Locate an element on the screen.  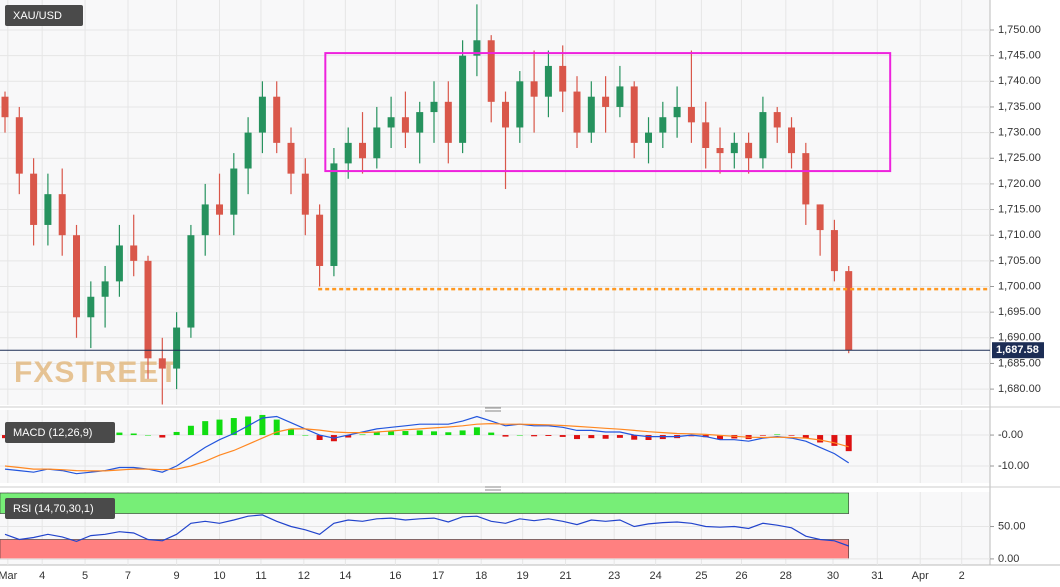
rsi-line is located at coordinates (426, 530).